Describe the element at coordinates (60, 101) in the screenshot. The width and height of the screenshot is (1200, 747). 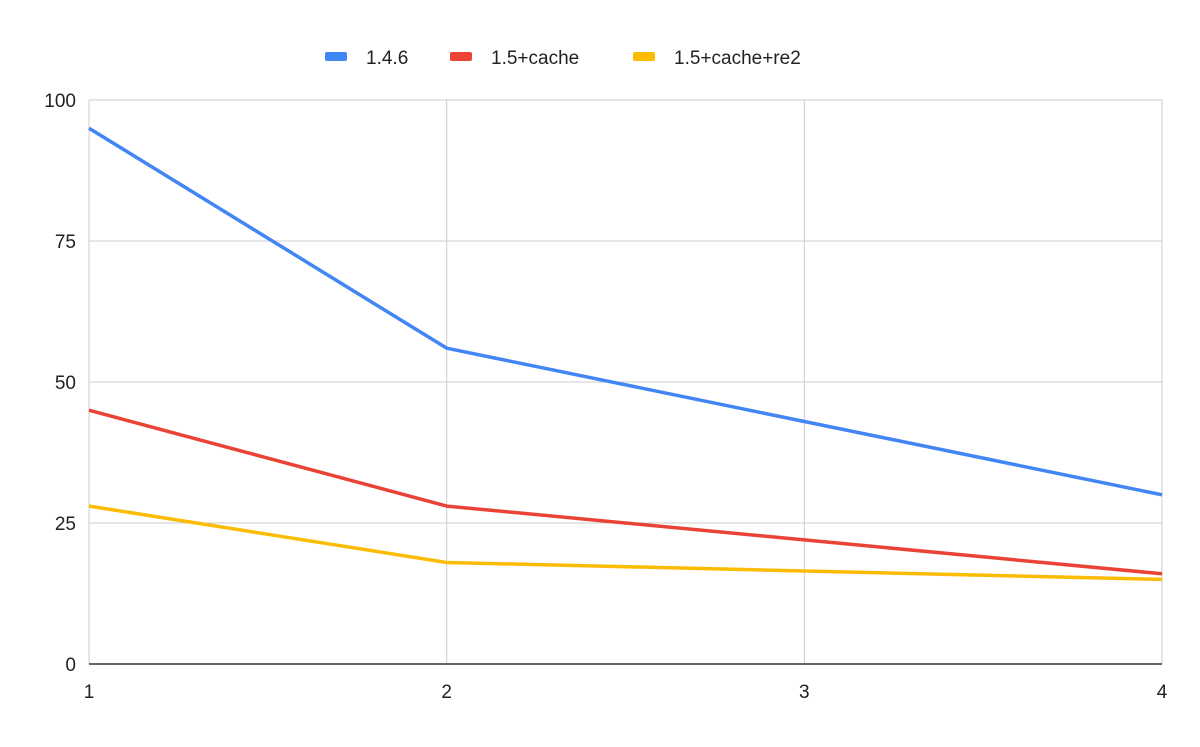
I see `y-tick-label: 100` at that location.